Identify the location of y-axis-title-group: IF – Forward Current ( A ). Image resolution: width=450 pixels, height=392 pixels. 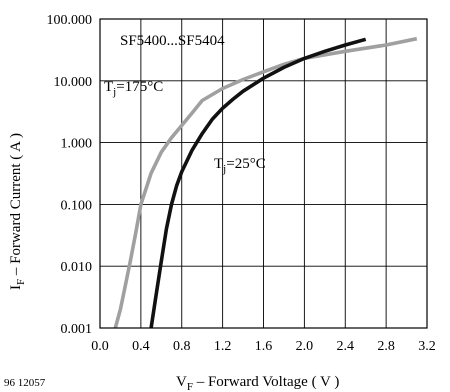
(17, 211).